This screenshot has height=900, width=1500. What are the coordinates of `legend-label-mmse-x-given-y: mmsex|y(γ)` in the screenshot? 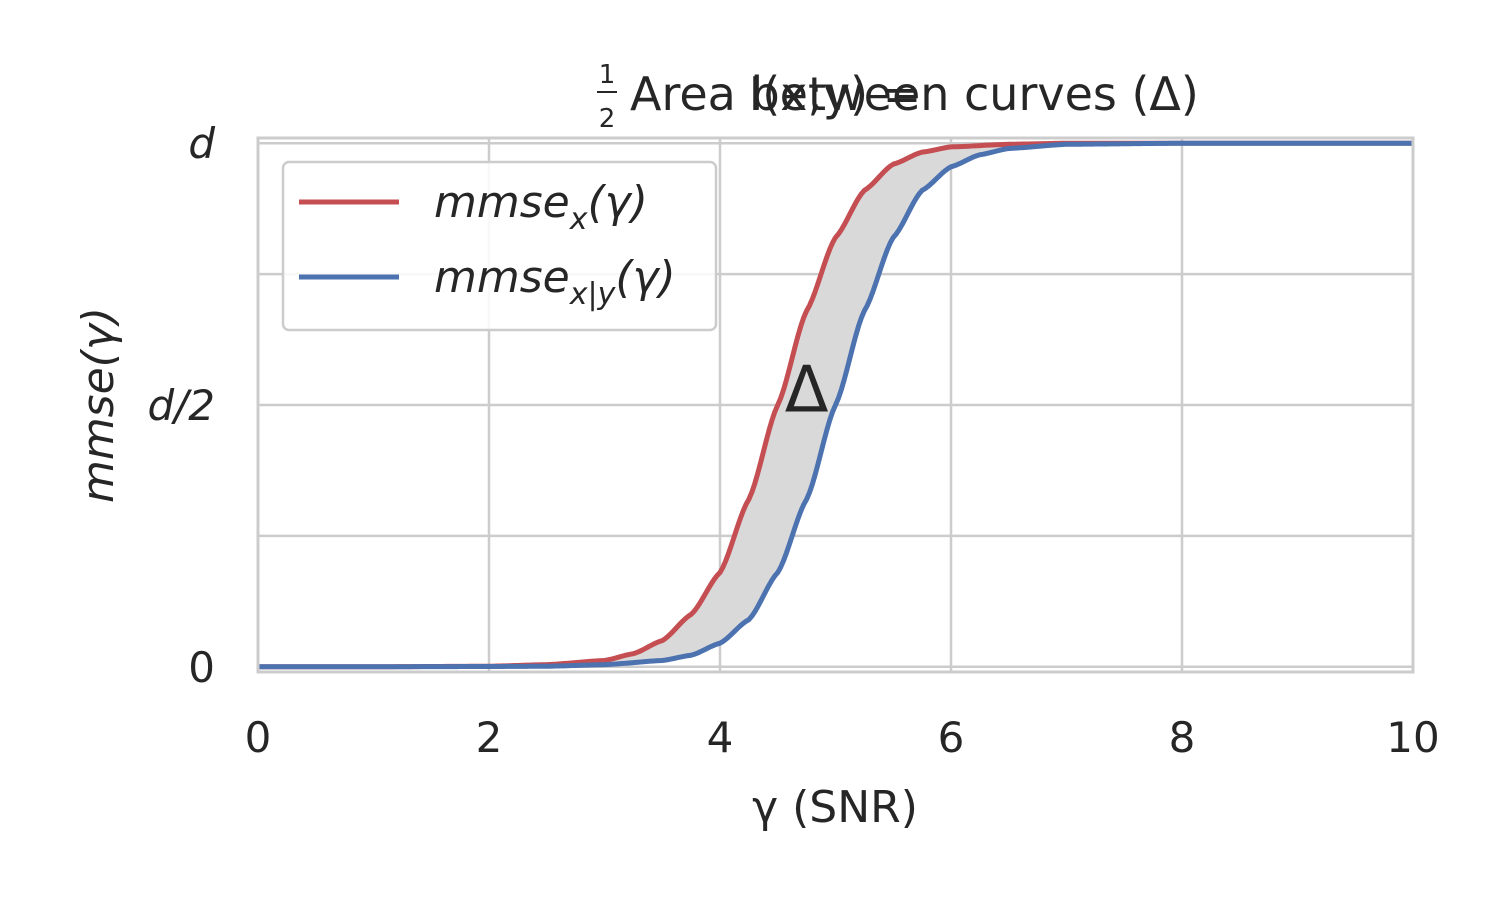 It's located at (555, 282).